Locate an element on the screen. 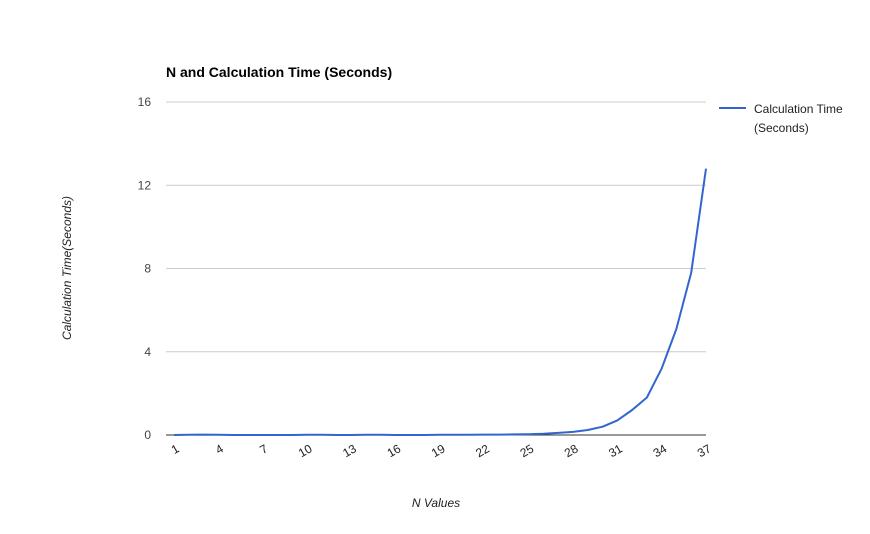 The image size is (870, 534). x-tick-label: 25 is located at coordinates (527, 450).